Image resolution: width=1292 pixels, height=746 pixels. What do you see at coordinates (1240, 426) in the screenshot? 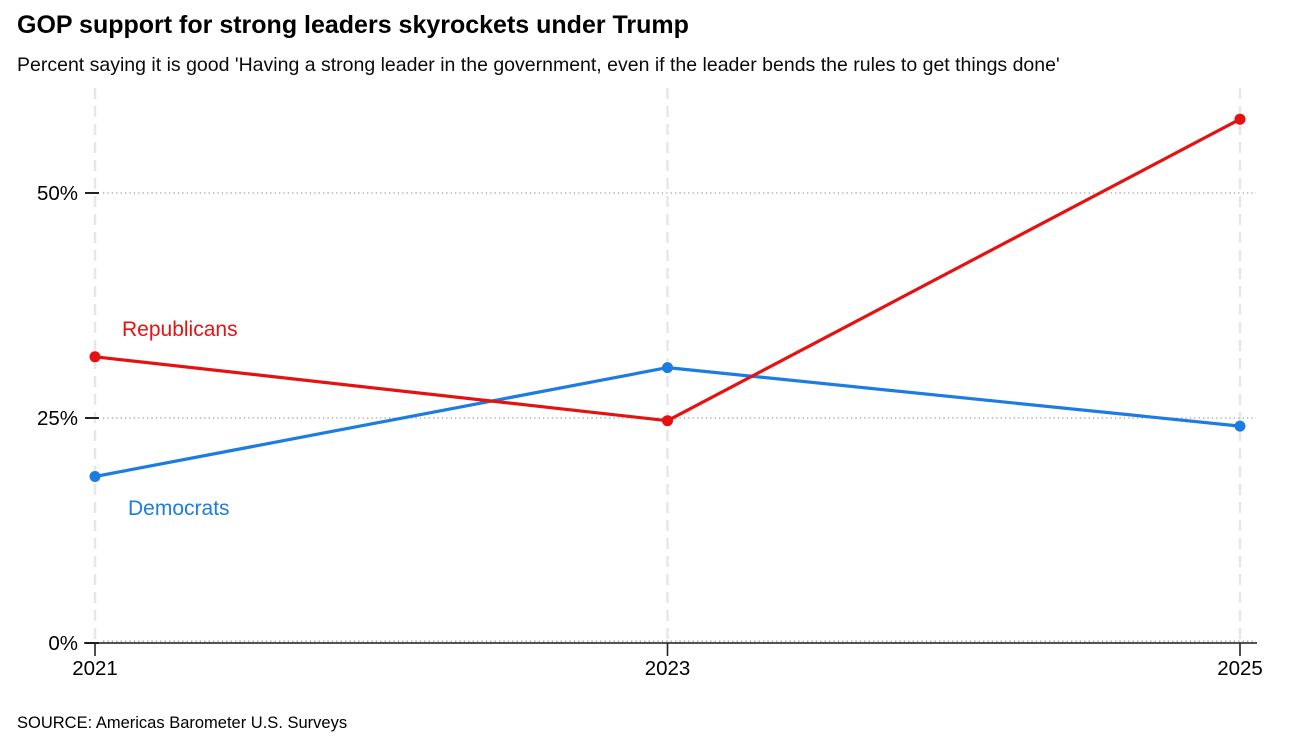
I see `democrats-point-2025` at bounding box center [1240, 426].